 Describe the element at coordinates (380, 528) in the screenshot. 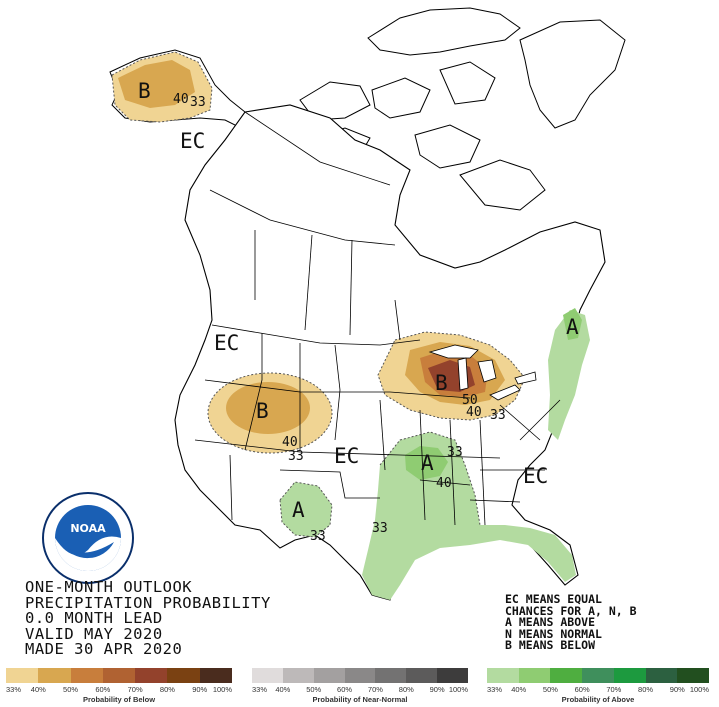

I see `label-33-gulf: 33` at that location.